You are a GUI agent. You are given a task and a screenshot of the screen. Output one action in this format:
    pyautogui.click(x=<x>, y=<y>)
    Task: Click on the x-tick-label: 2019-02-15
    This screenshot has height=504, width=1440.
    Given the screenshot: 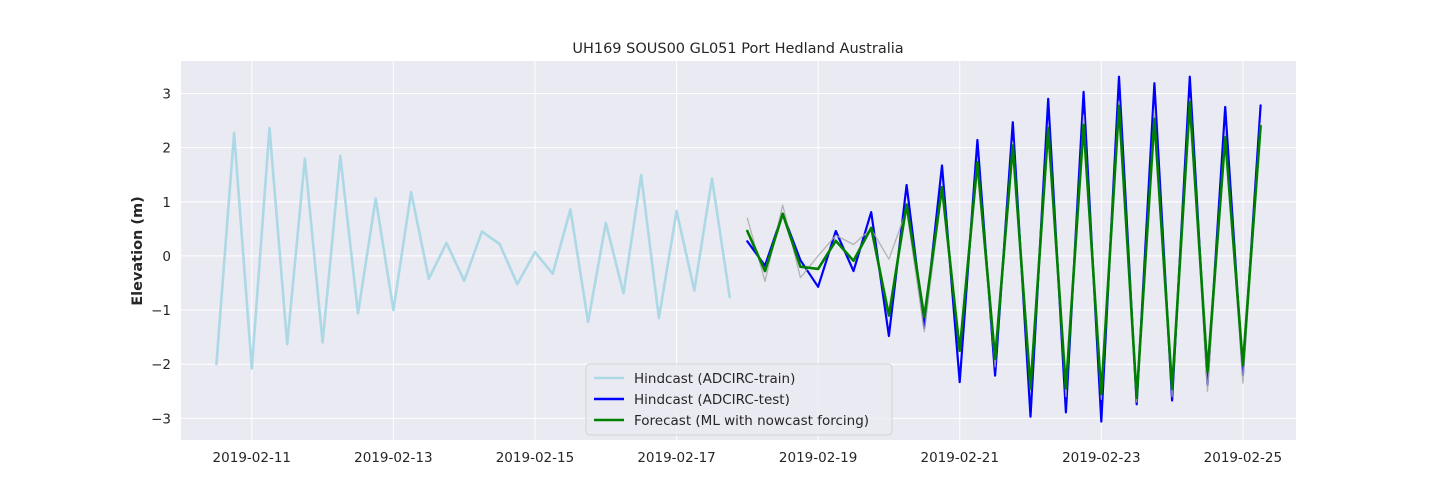 What is the action you would take?
    pyautogui.click(x=535, y=458)
    